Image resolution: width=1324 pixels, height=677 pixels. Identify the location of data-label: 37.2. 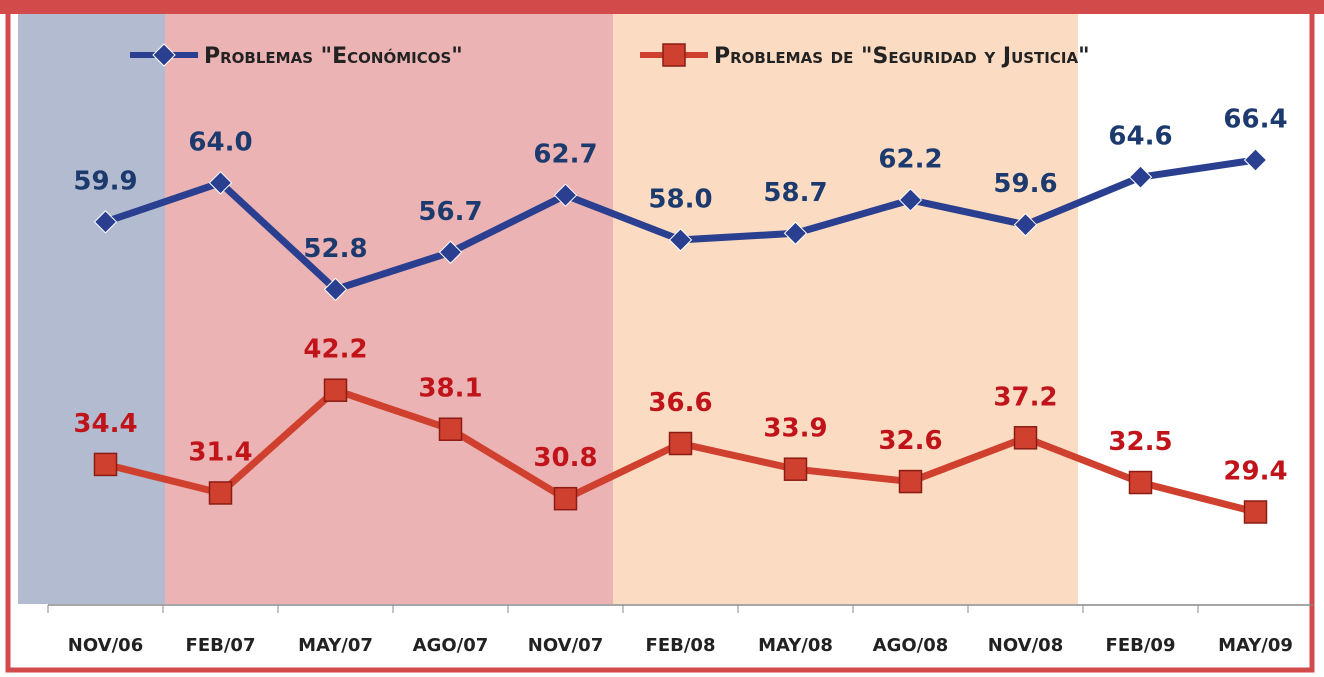
(1025, 397).